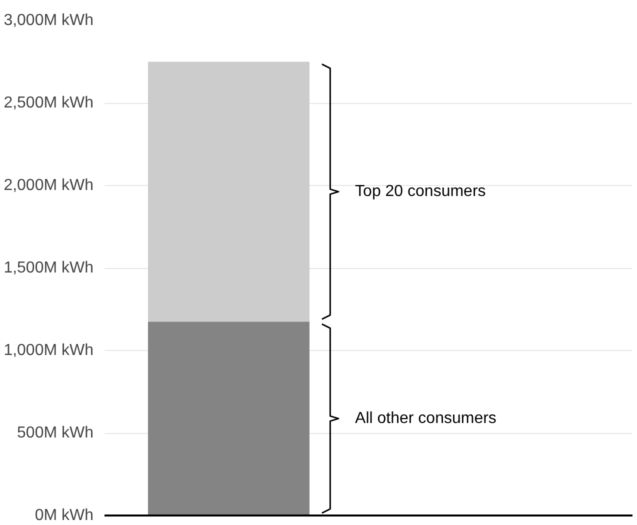  What do you see at coordinates (49, 268) in the screenshot?
I see `y-tick-label: 1,500M kWh` at bounding box center [49, 268].